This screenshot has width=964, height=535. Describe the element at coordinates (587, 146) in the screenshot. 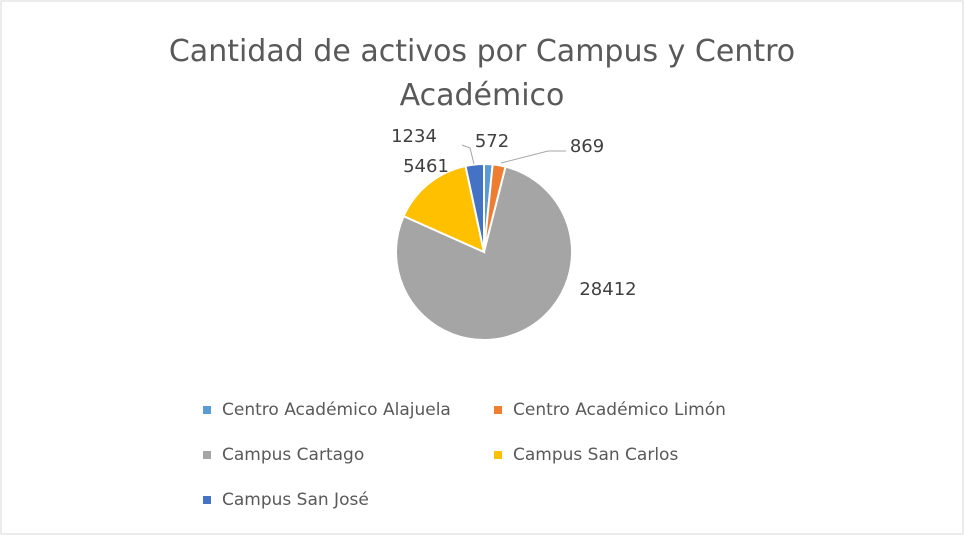

I see `data-label: 869` at that location.